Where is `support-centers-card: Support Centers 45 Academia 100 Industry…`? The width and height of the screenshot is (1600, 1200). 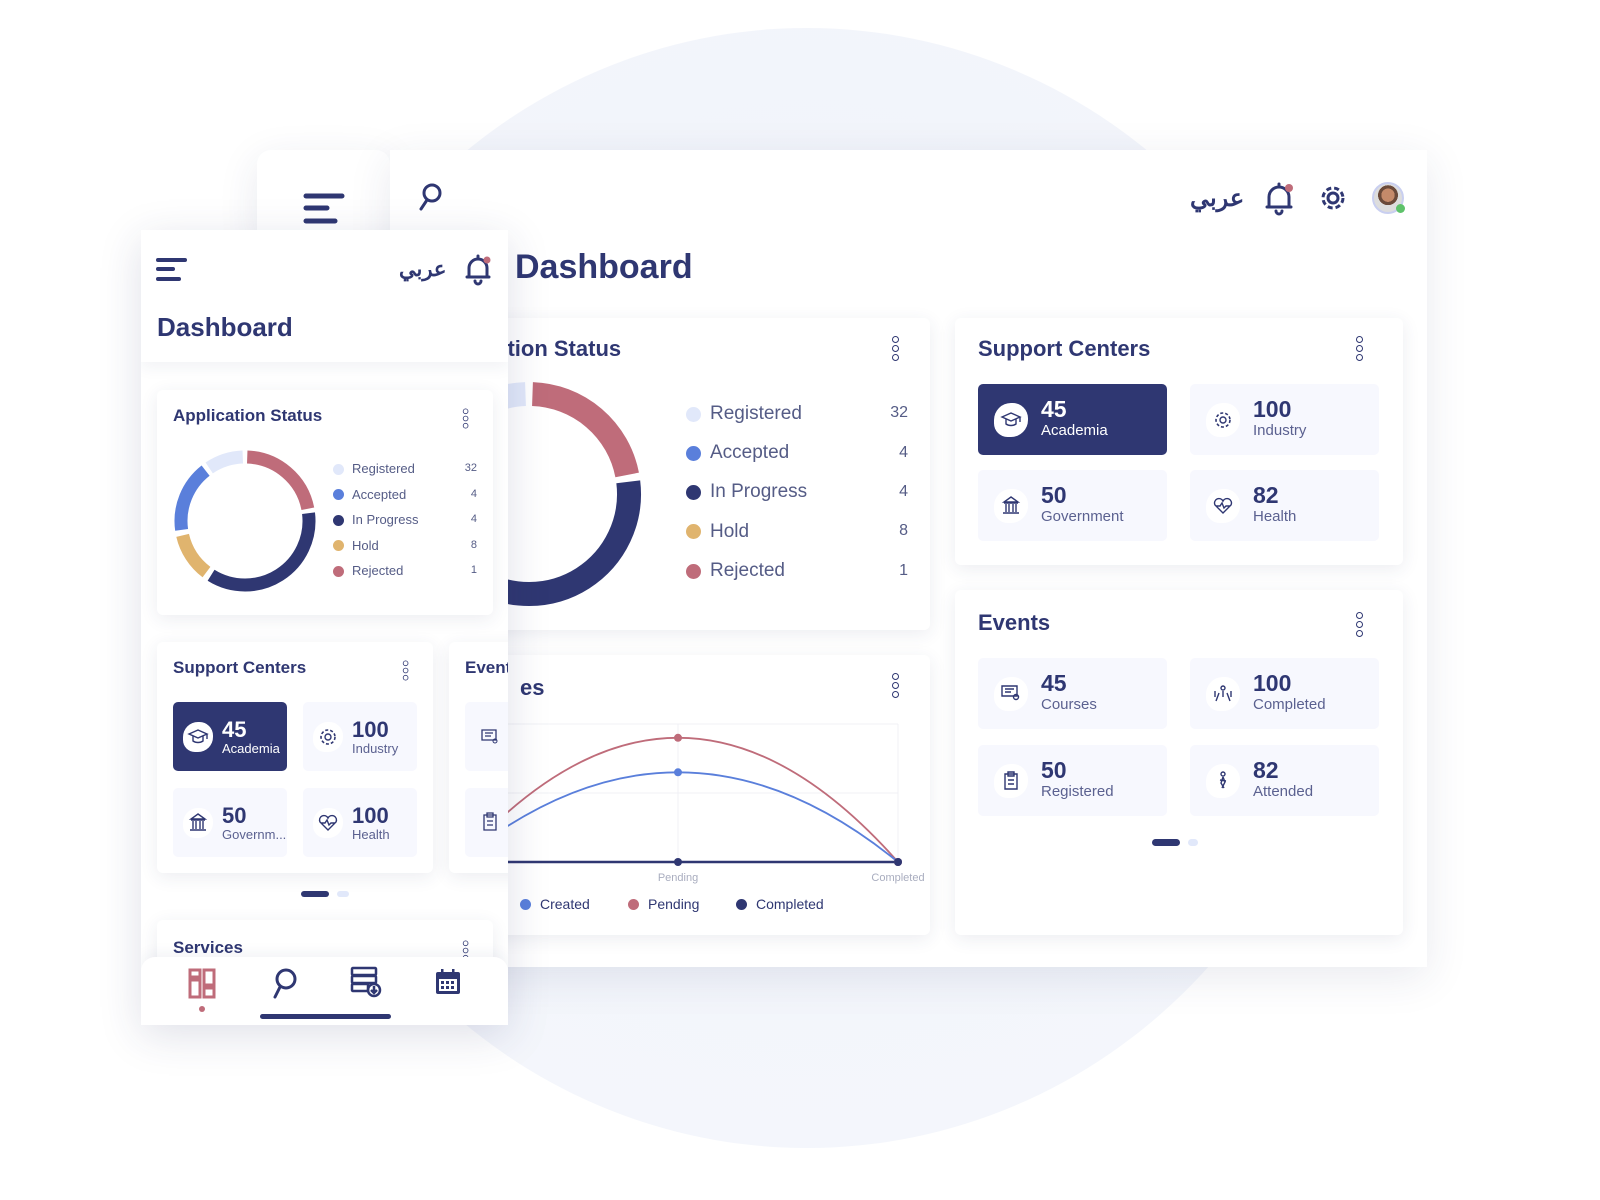
support-centers-card: Support Centers 45 Academia 100 Industry… is located at coordinates (1179, 441).